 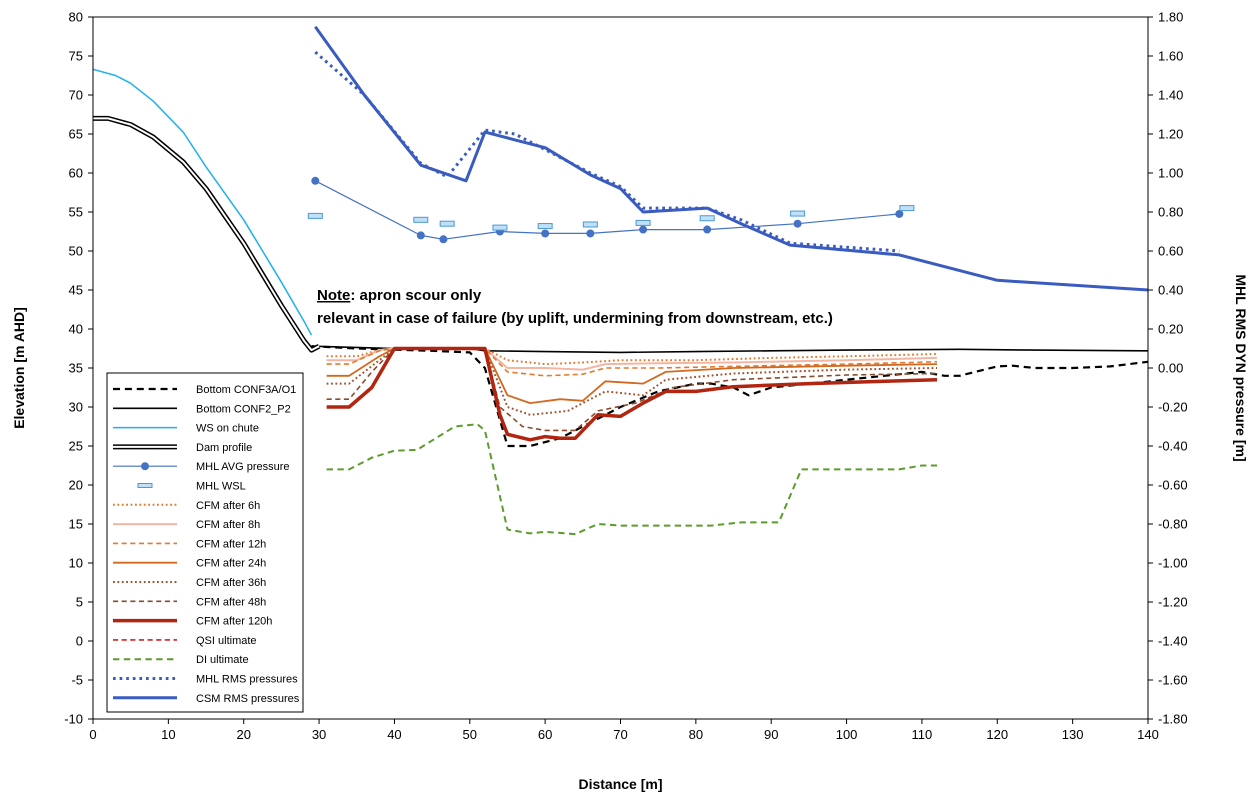 What do you see at coordinates (76, 95) in the screenshot?
I see `y-tick-label: 70` at bounding box center [76, 95].